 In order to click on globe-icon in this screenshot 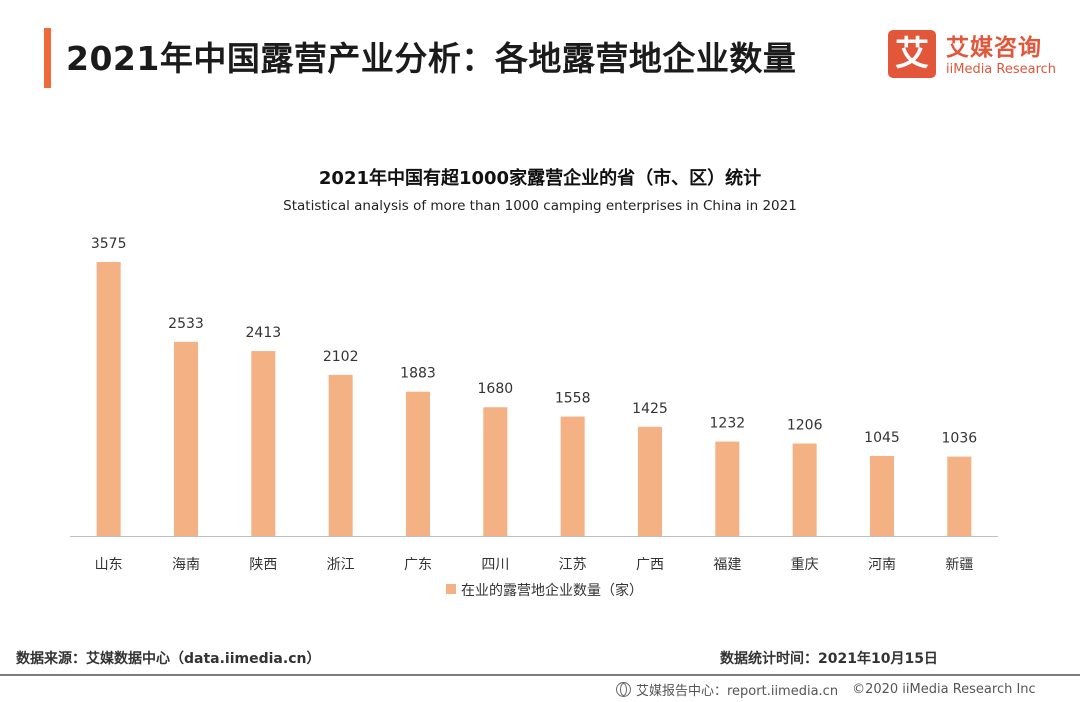, I will do `click(623, 689)`.